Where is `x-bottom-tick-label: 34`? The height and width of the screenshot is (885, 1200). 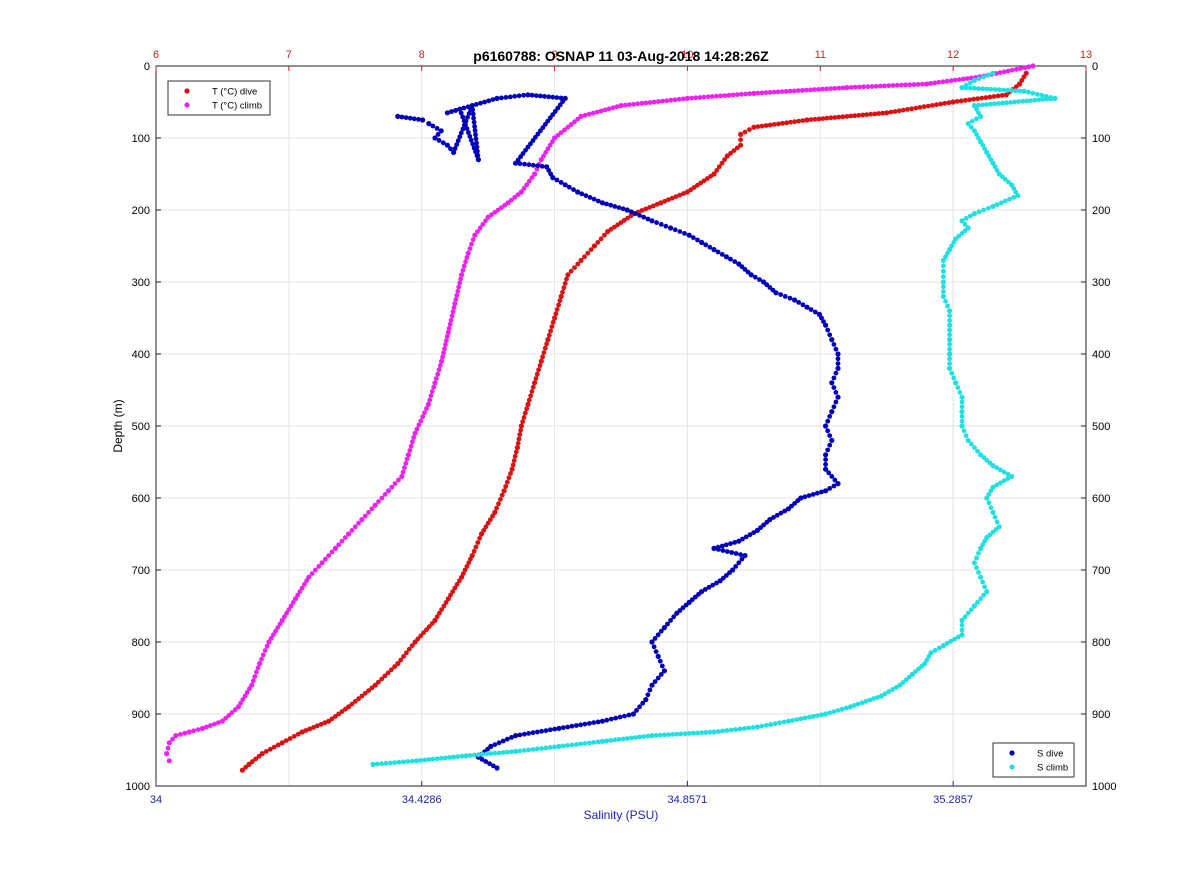
x-bottom-tick-label: 34 is located at coordinates (156, 800).